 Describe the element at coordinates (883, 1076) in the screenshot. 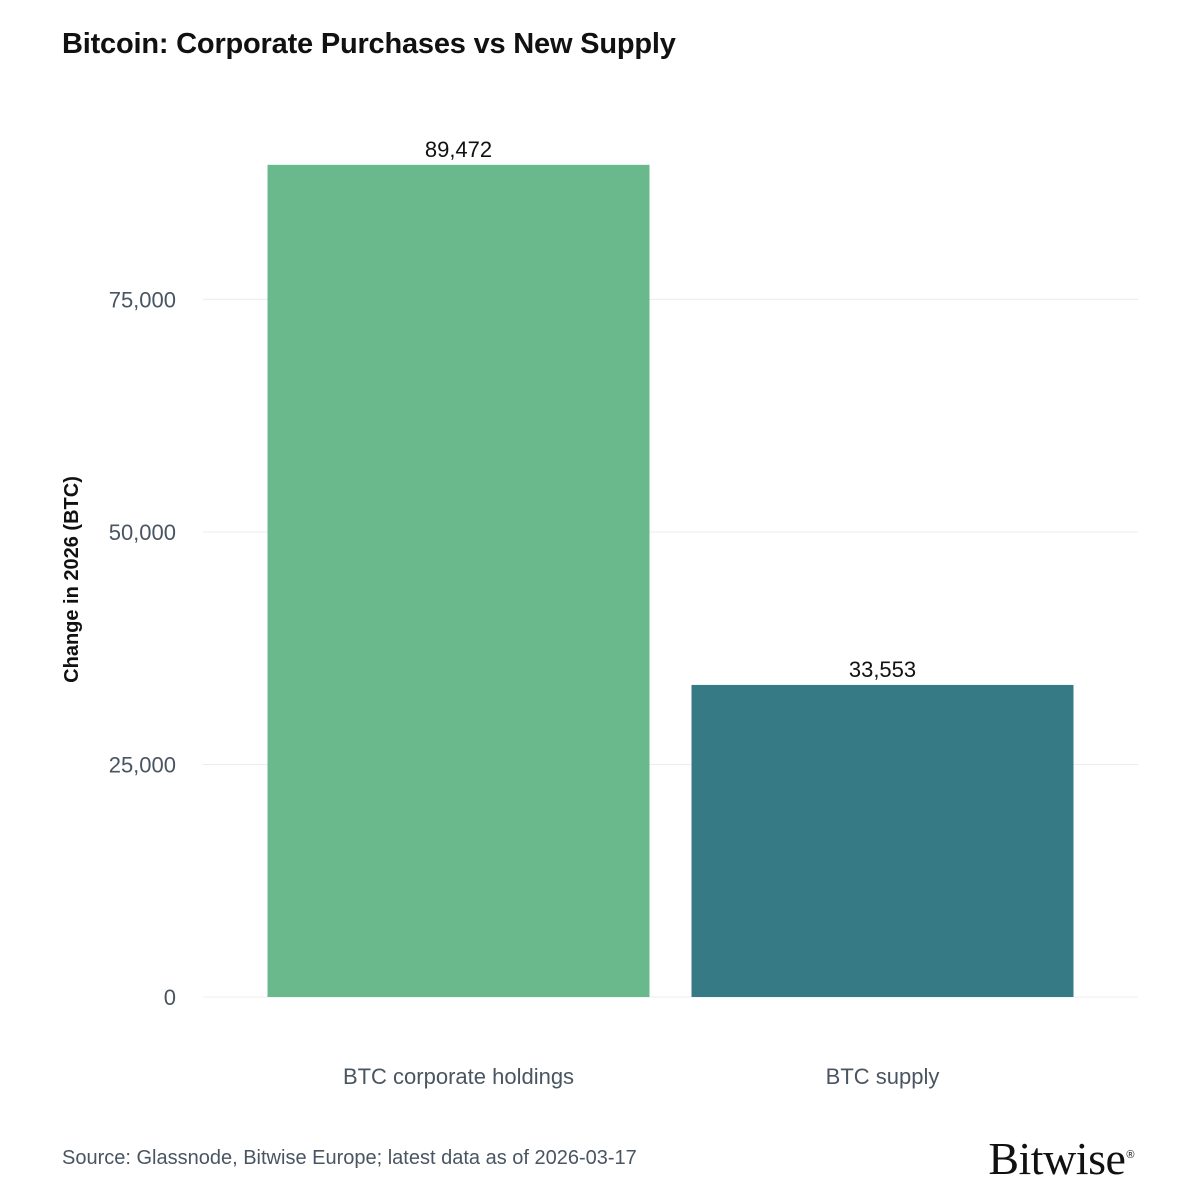

I see `x-category-label: BTC supply` at that location.